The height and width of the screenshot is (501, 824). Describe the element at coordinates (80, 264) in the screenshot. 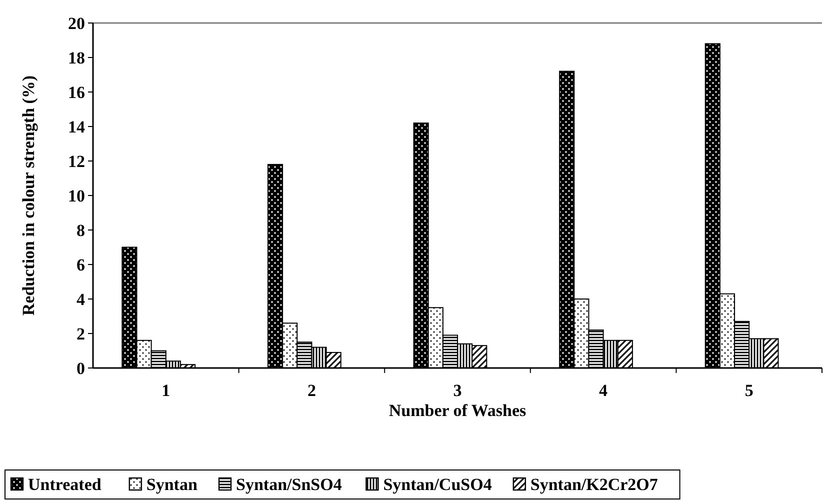

I see `y-tick-label: 6` at that location.